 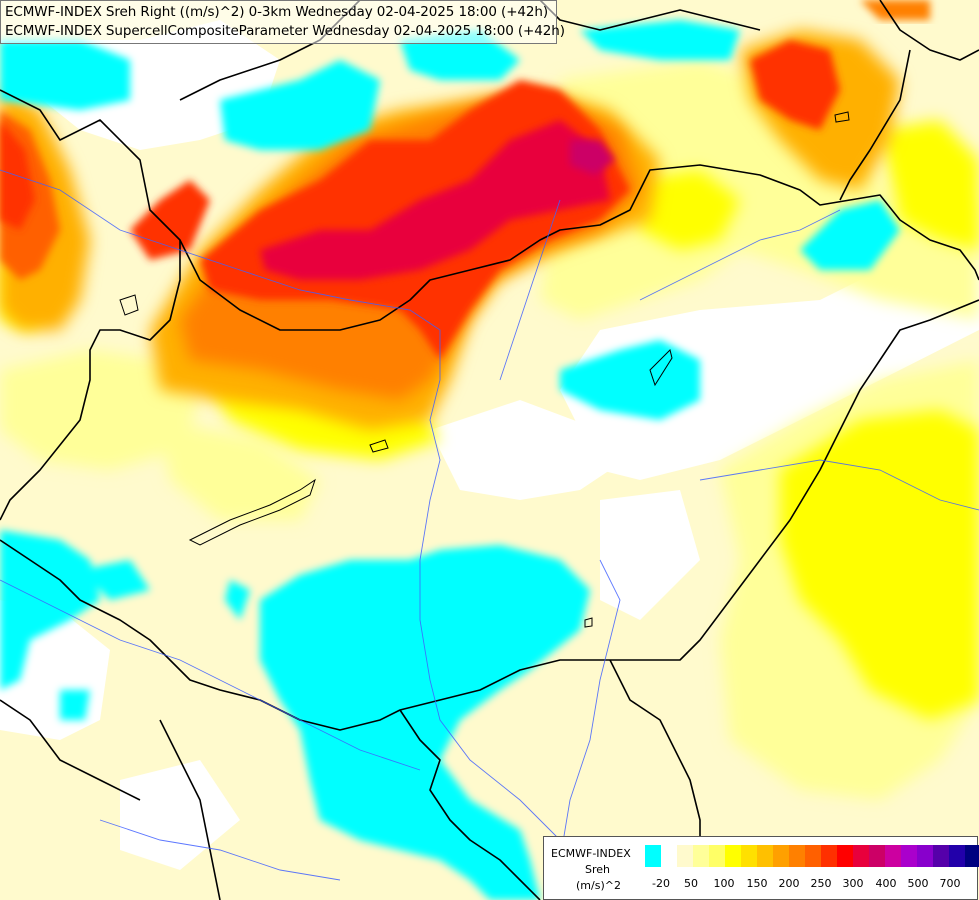 What do you see at coordinates (853, 883) in the screenshot?
I see `legend-tick-label: 300` at bounding box center [853, 883].